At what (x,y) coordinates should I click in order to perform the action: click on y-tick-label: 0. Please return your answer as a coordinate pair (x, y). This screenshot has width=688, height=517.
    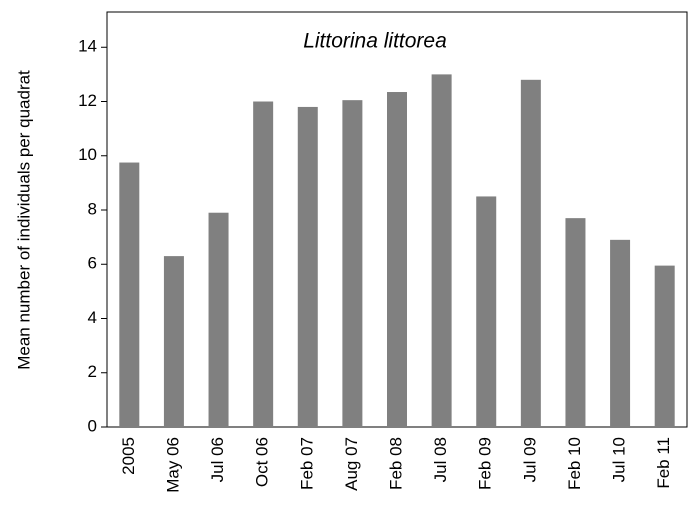
    Looking at the image, I should click on (92, 425).